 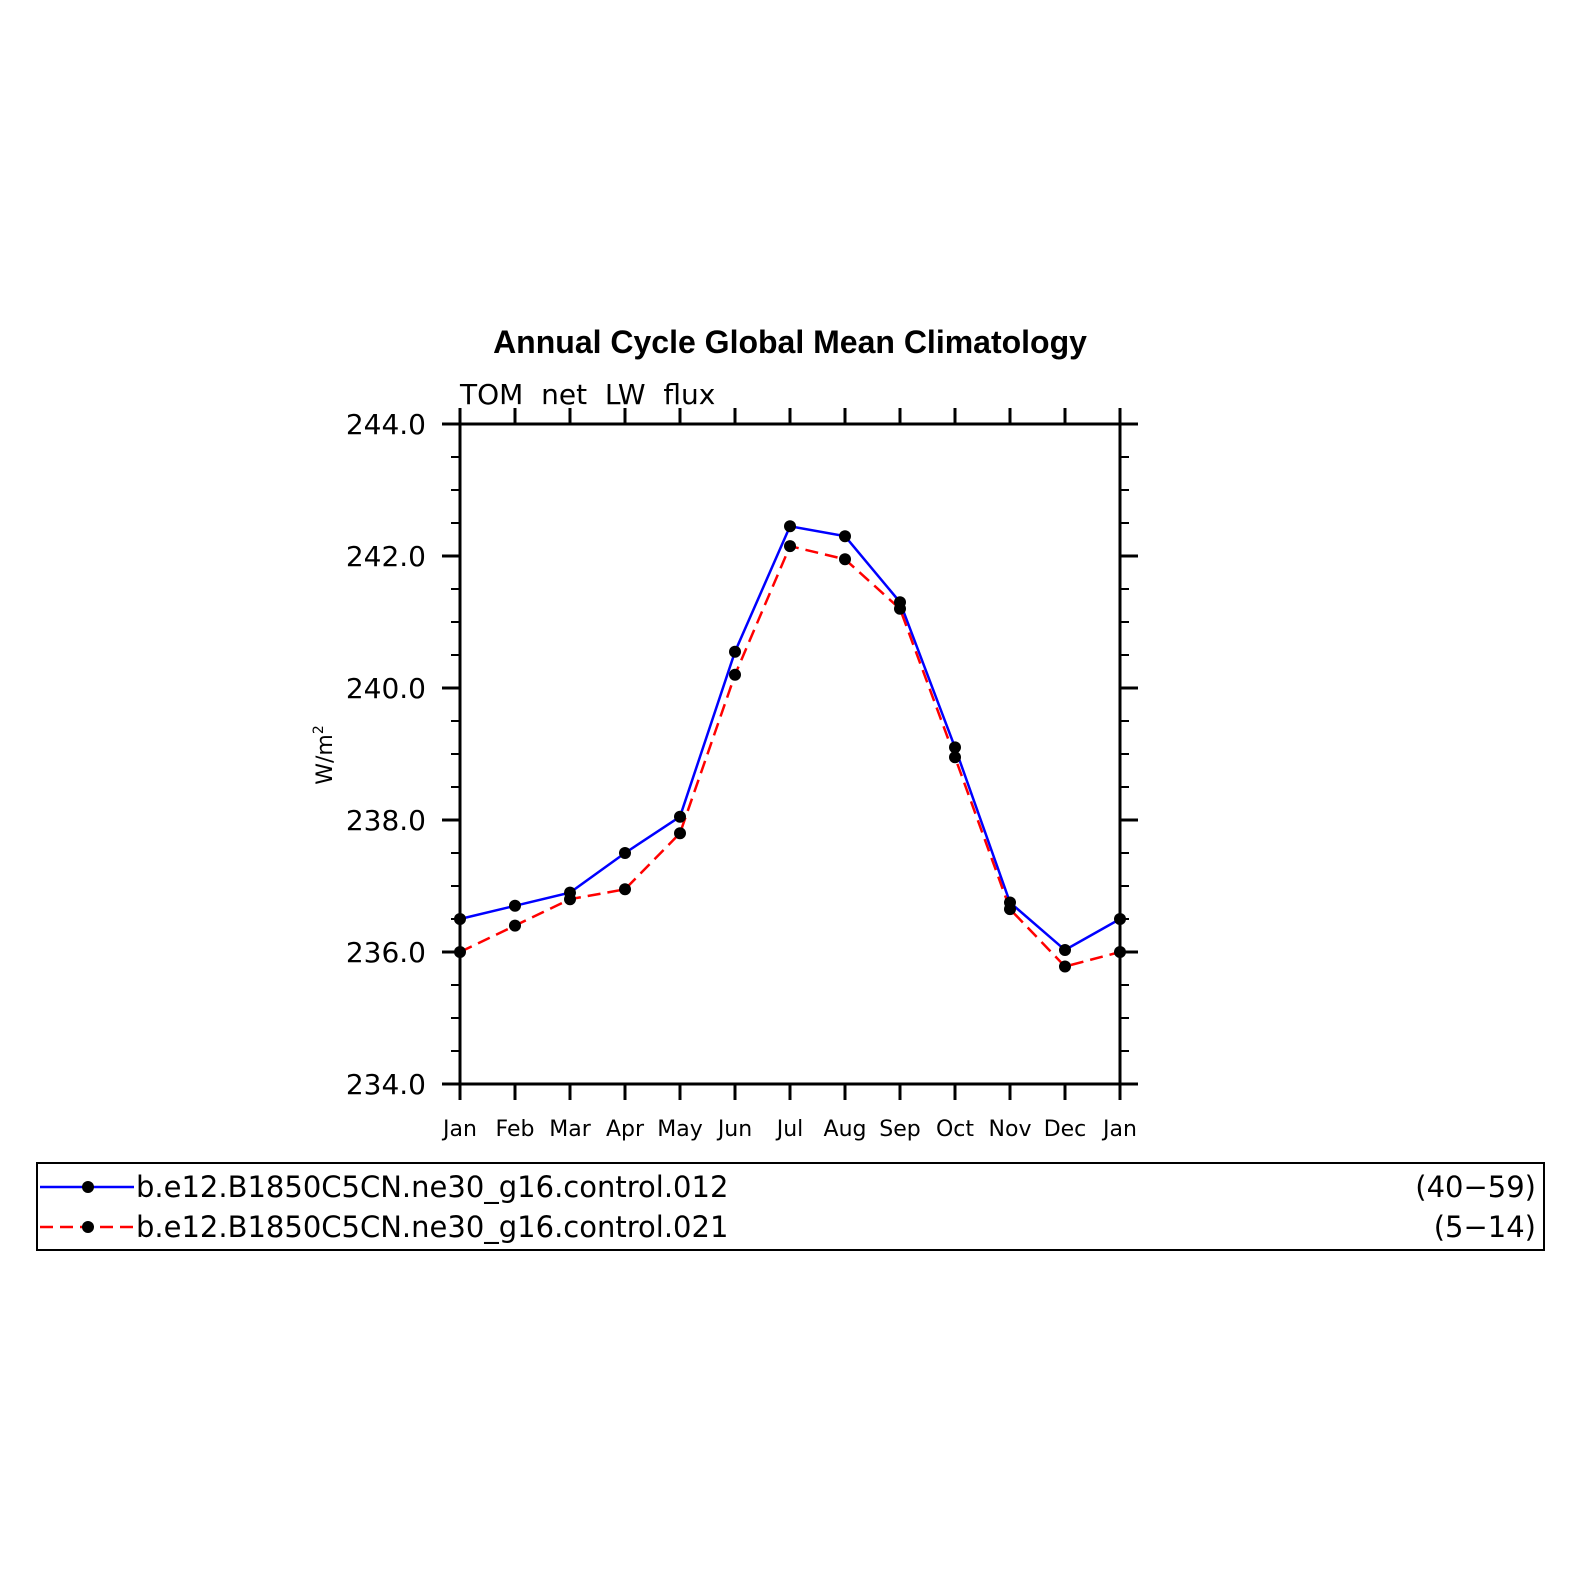 I want to click on legend-label-1: b.e12.B1850C5CN.ne30_g16.control.012, so click(x=432, y=1187).